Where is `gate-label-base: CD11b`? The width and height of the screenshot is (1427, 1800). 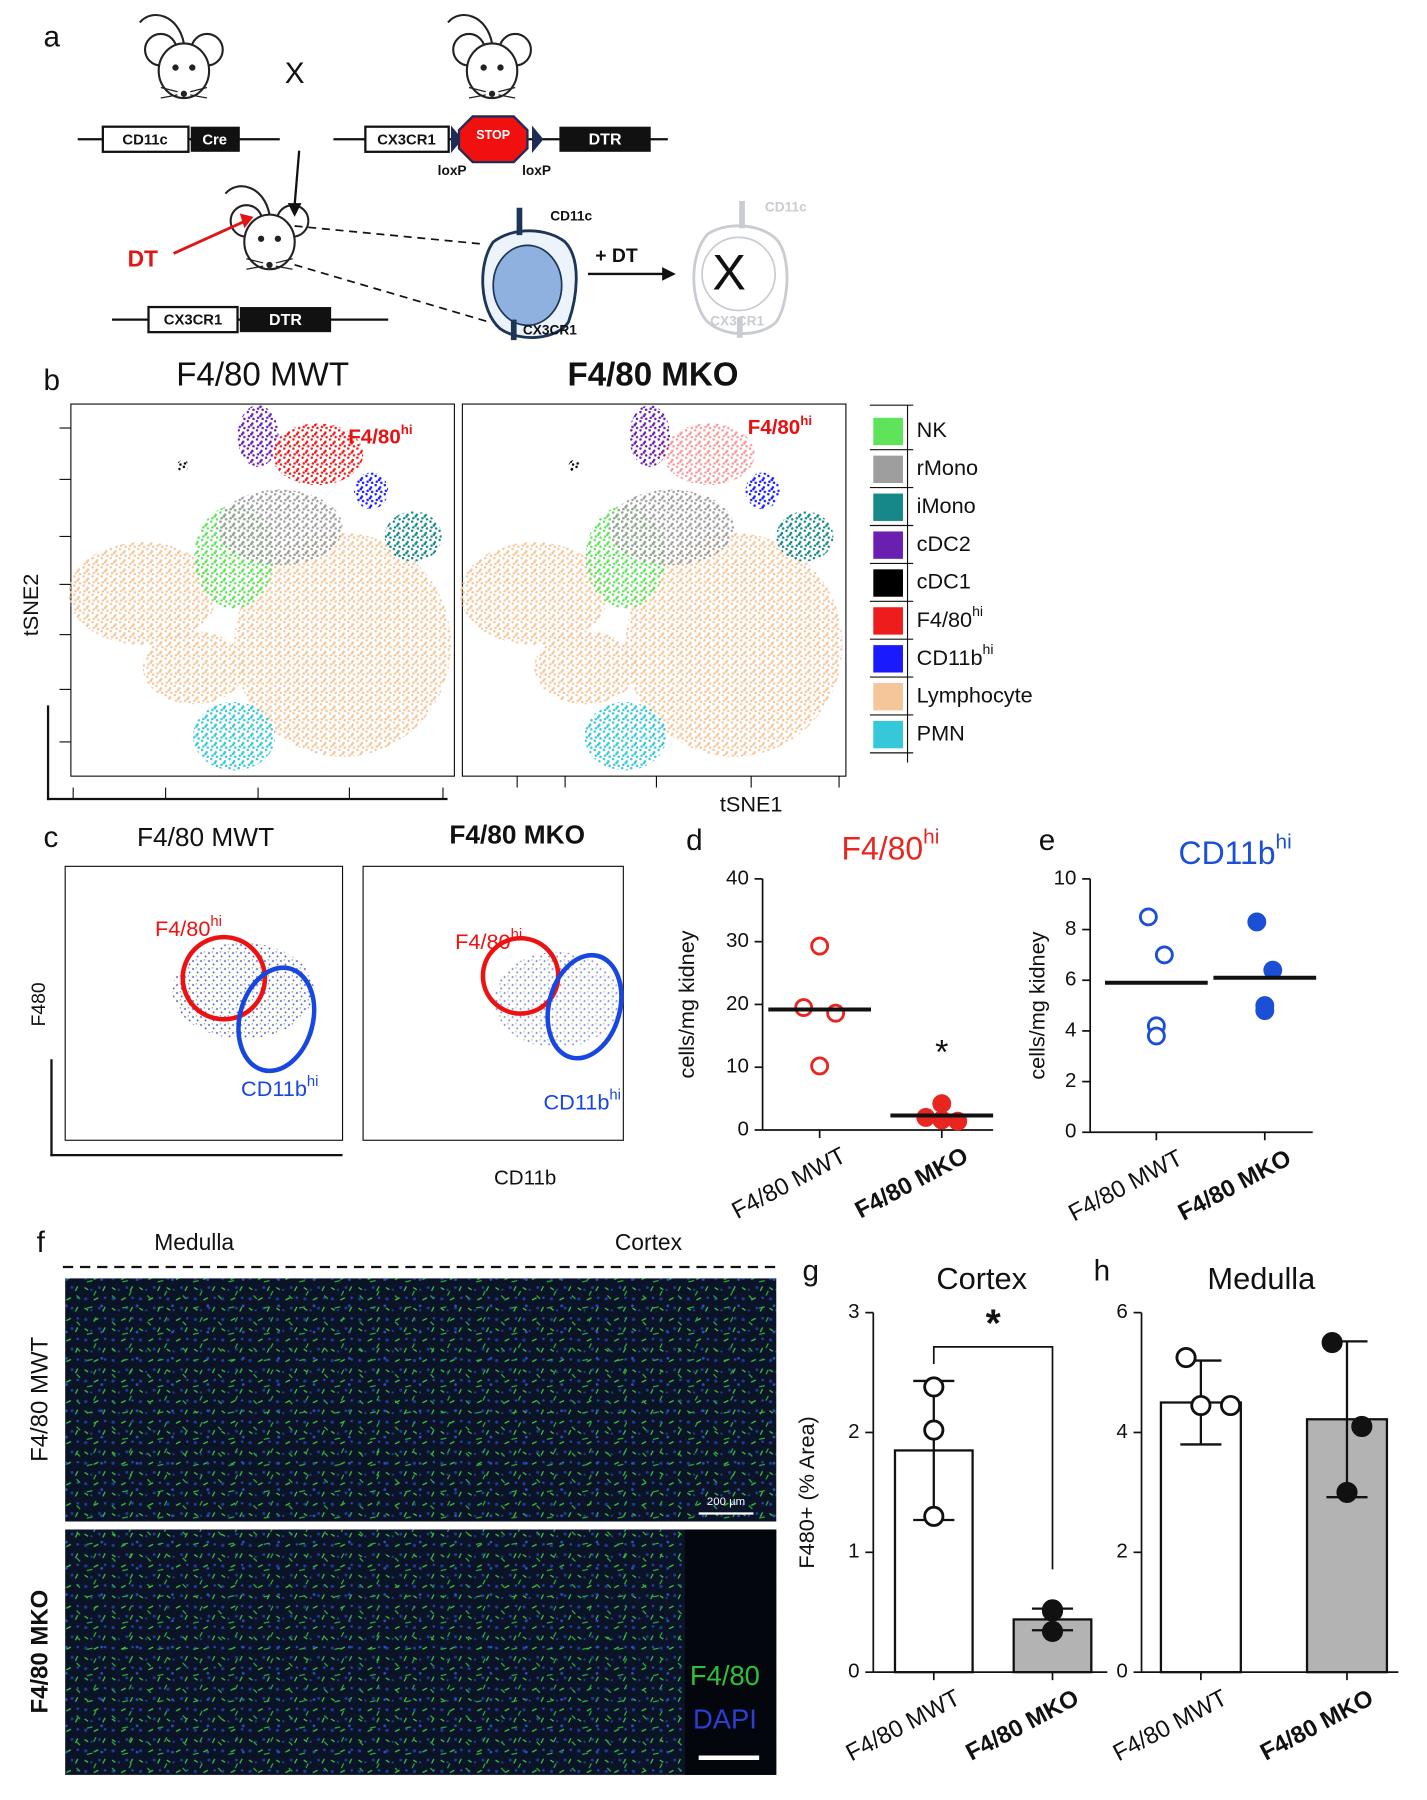
gate-label-base: CD11b is located at coordinates (577, 1101).